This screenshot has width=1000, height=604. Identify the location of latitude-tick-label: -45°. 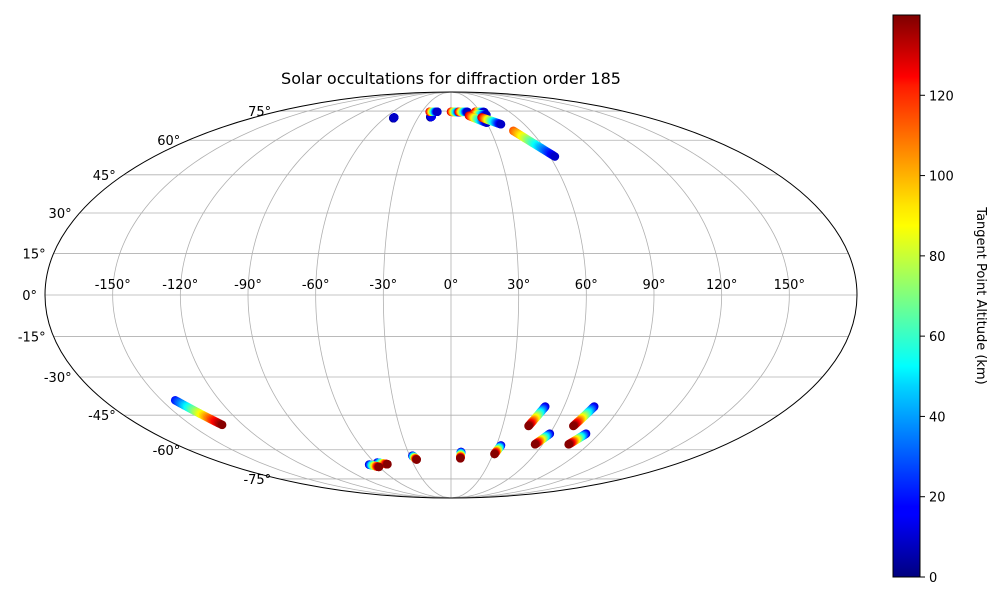
(102, 416).